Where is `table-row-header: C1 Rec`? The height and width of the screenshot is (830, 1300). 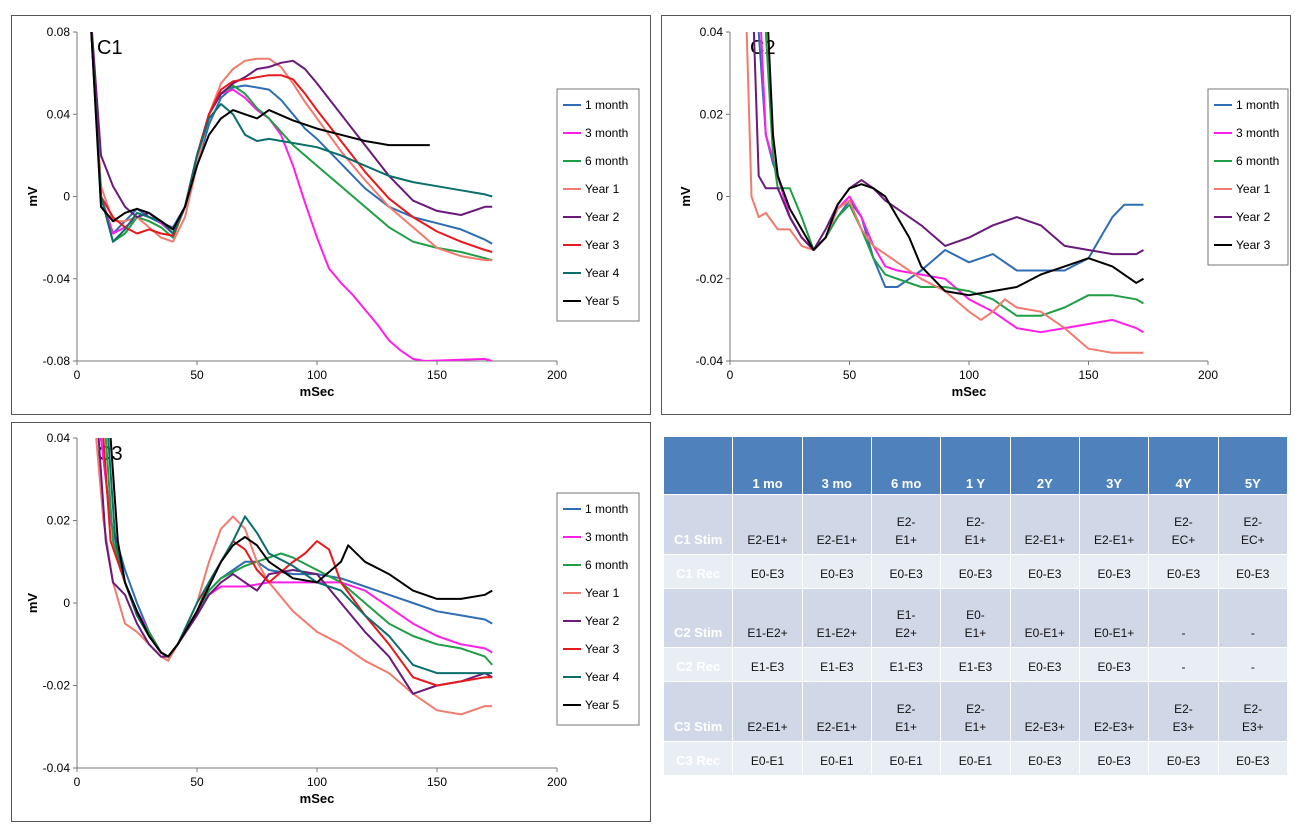
table-row-header: C1 Rec is located at coordinates (698, 571).